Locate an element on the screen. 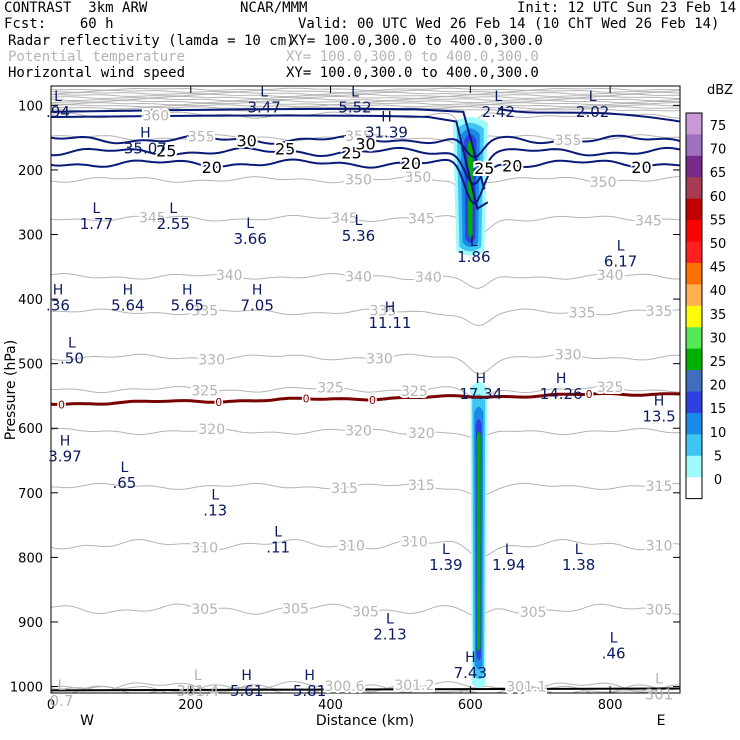  colorbar-tick-label: 0 is located at coordinates (718, 480).